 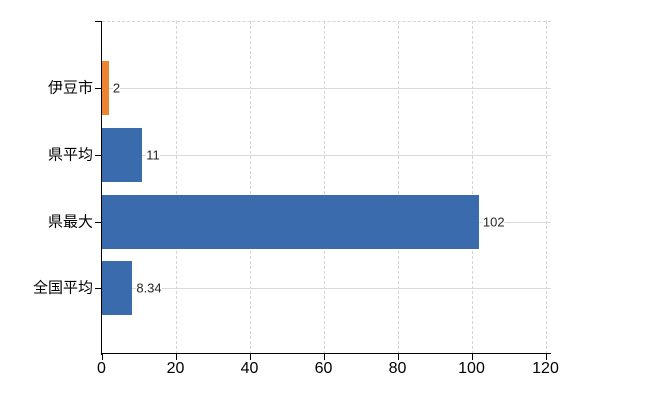 I want to click on category-label-県平均: 県平均, so click(x=70, y=155).